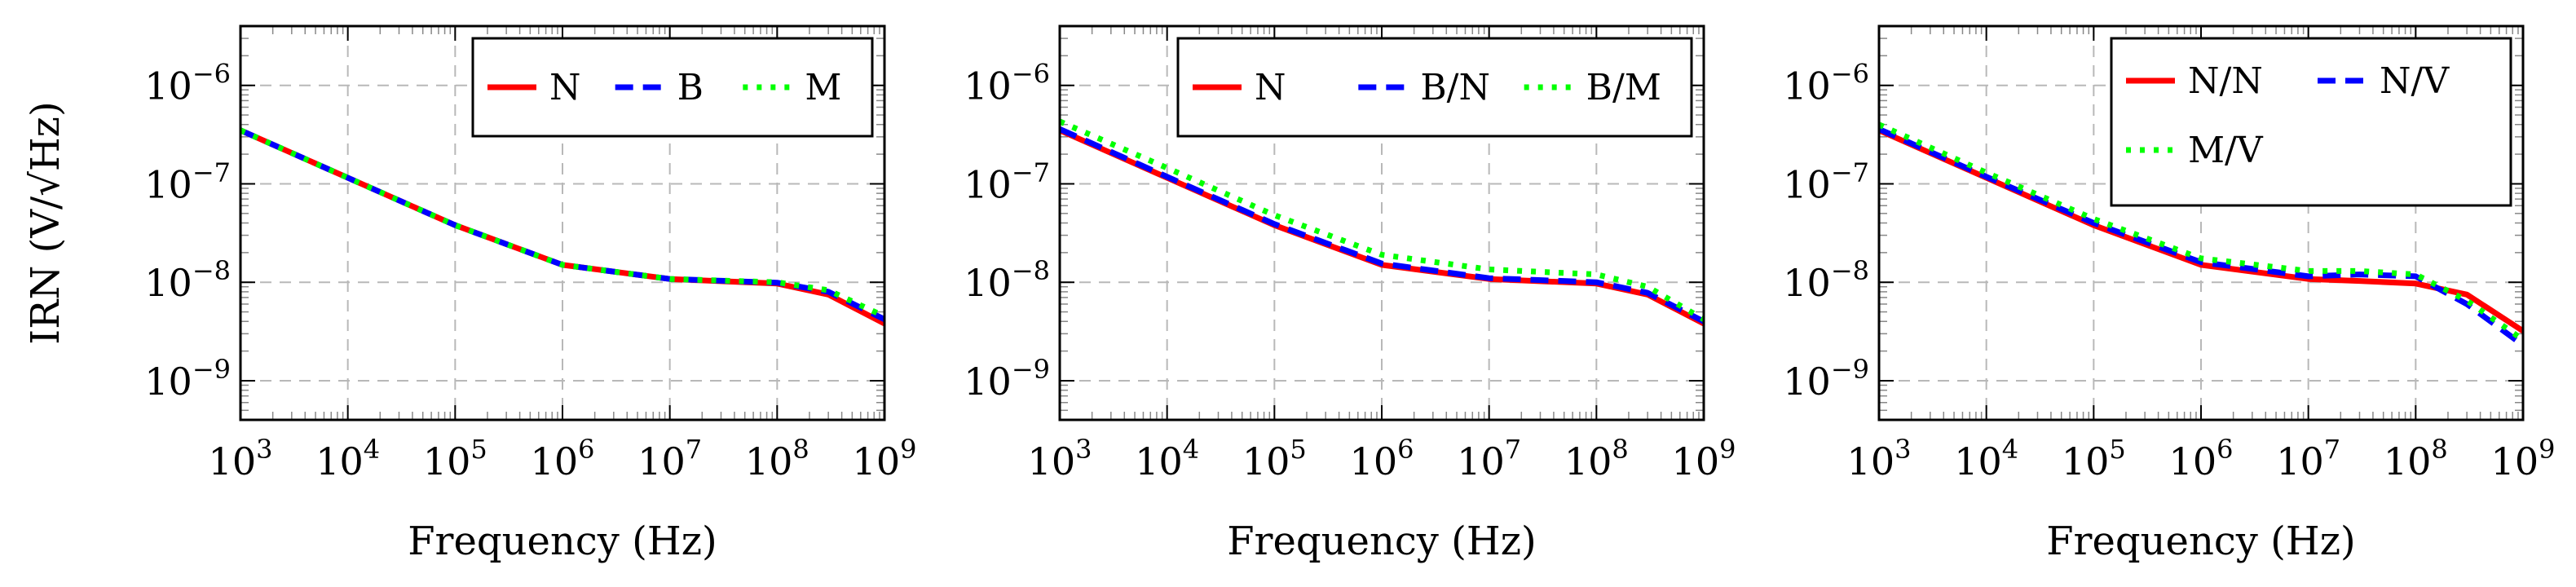  I want to click on series-line-m-v, so click(2201, 231).